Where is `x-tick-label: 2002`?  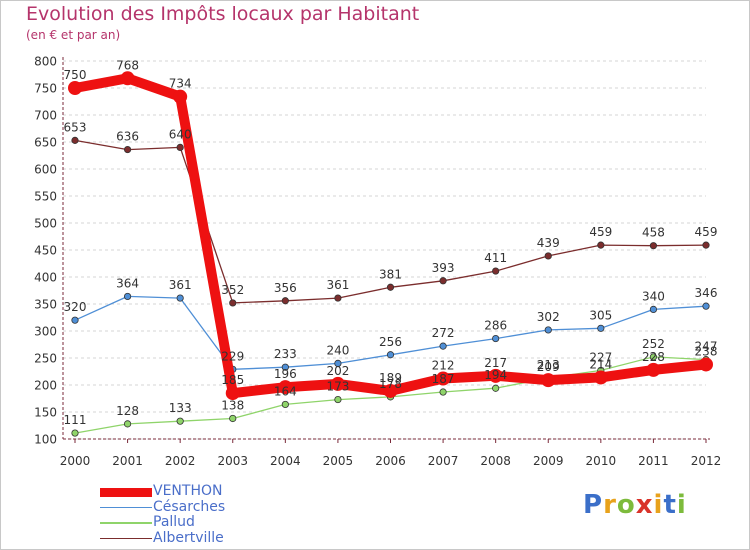
x-tick-label: 2002 is located at coordinates (180, 461).